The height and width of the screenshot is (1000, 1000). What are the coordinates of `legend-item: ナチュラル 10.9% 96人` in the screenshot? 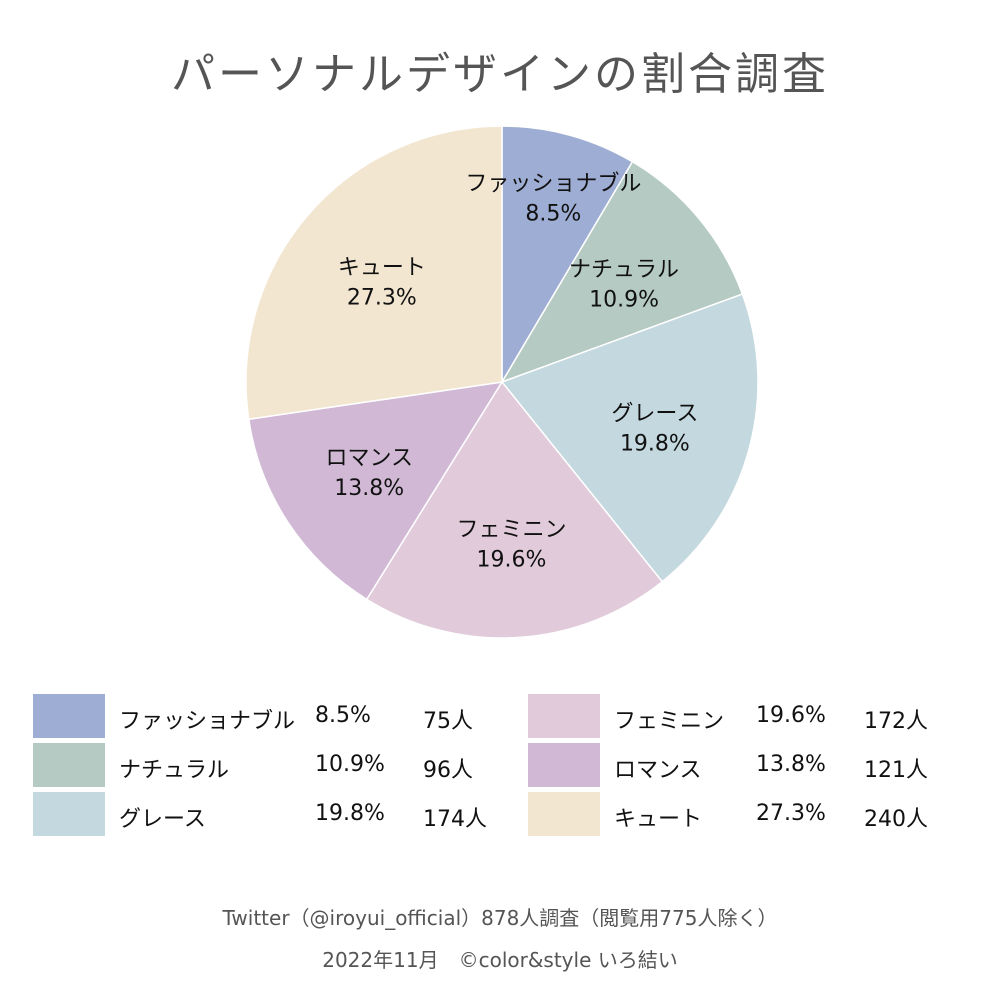 It's located at (253, 765).